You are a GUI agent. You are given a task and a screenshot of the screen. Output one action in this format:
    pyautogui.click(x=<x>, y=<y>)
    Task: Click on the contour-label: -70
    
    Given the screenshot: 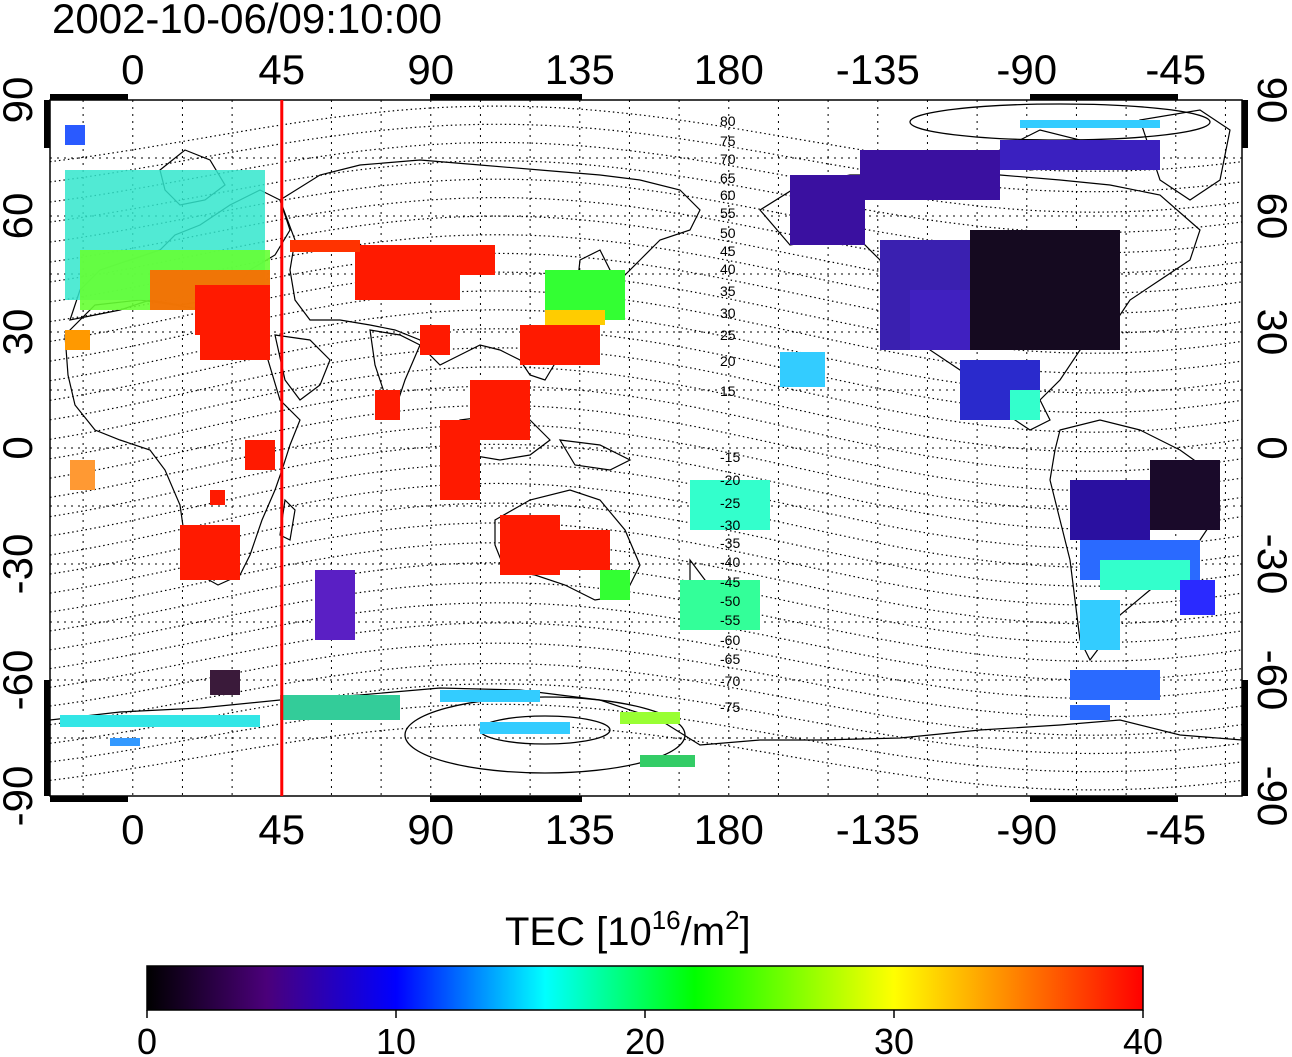 What is the action you would take?
    pyautogui.click(x=730, y=681)
    